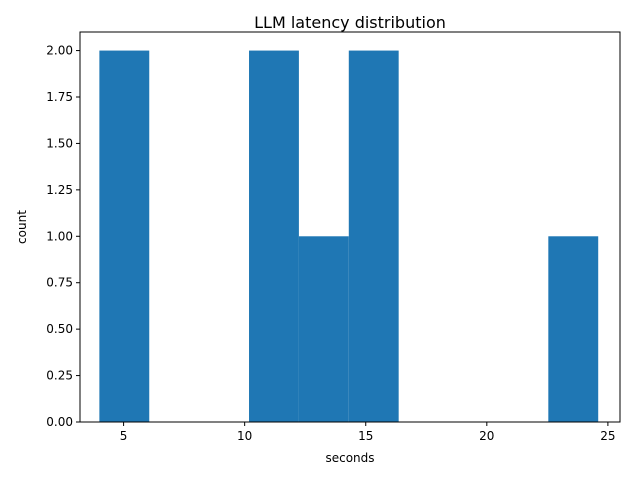  Describe the element at coordinates (22, 227) in the screenshot. I see `y-axis-label: count` at that location.